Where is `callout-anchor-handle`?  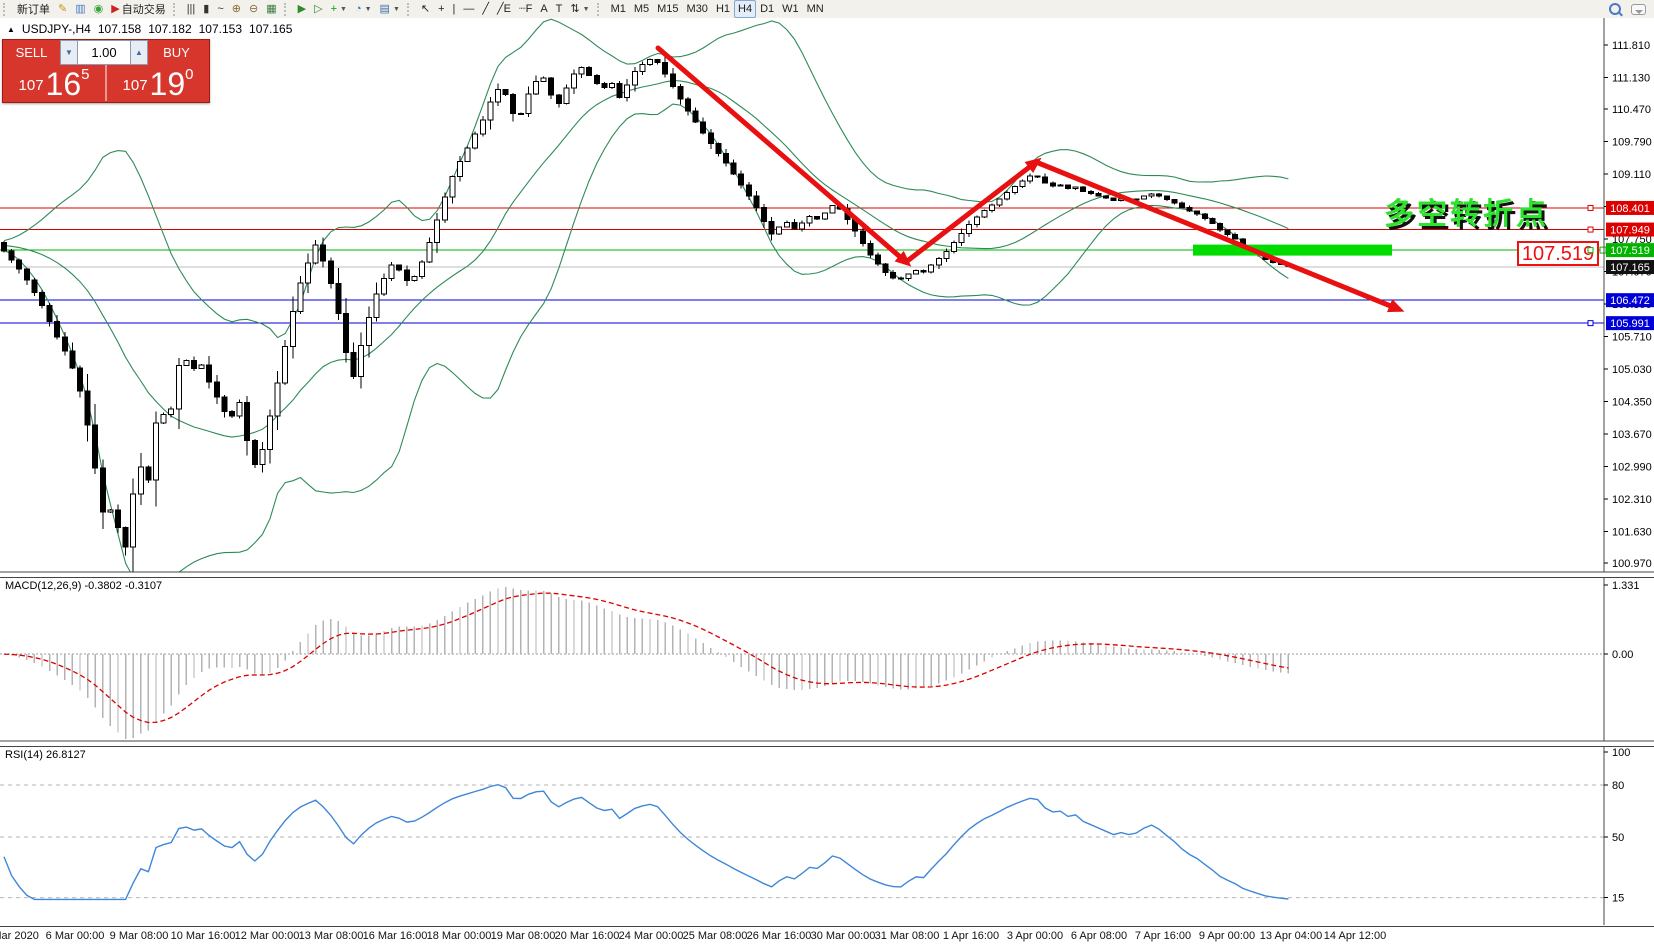 callout-anchor-handle is located at coordinates (1603, 250).